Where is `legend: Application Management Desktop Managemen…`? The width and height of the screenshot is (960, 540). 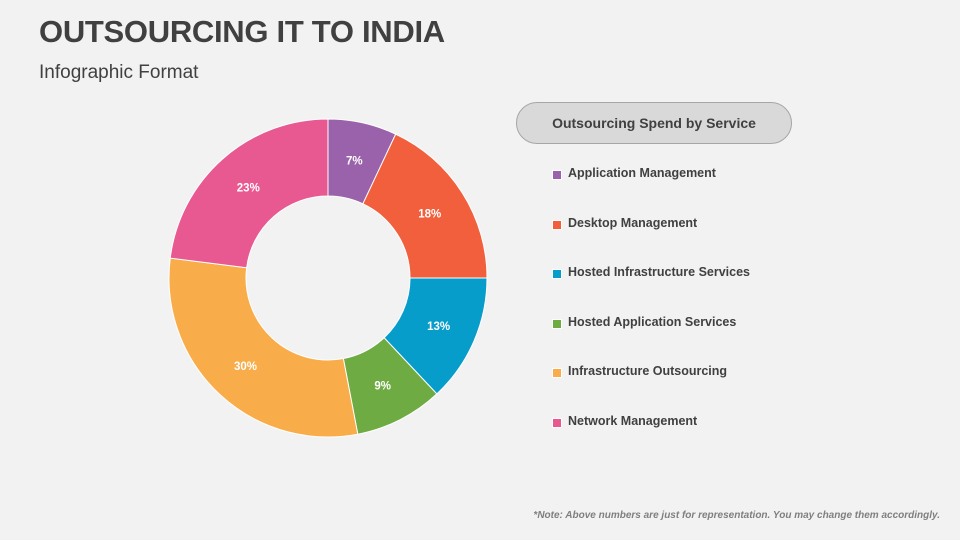 legend: Application Management Desktop Managemen… is located at coordinates (651, 312).